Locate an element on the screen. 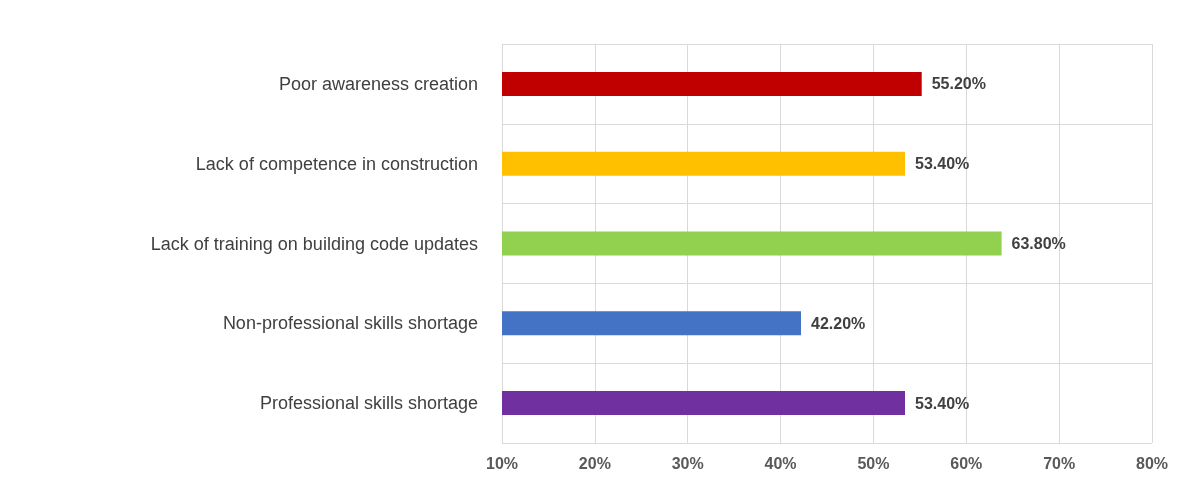 The height and width of the screenshot is (491, 1203). x-tick-label: 30% is located at coordinates (687, 463).